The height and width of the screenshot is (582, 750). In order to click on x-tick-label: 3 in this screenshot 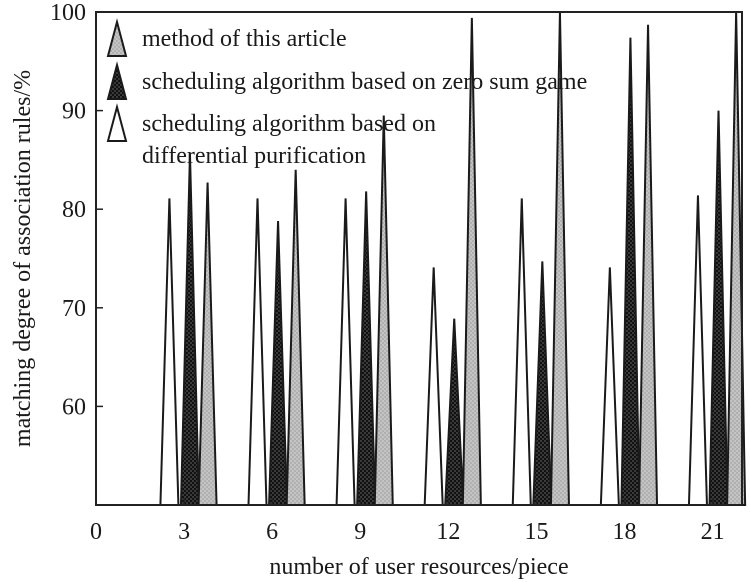, I will do `click(184, 532)`.